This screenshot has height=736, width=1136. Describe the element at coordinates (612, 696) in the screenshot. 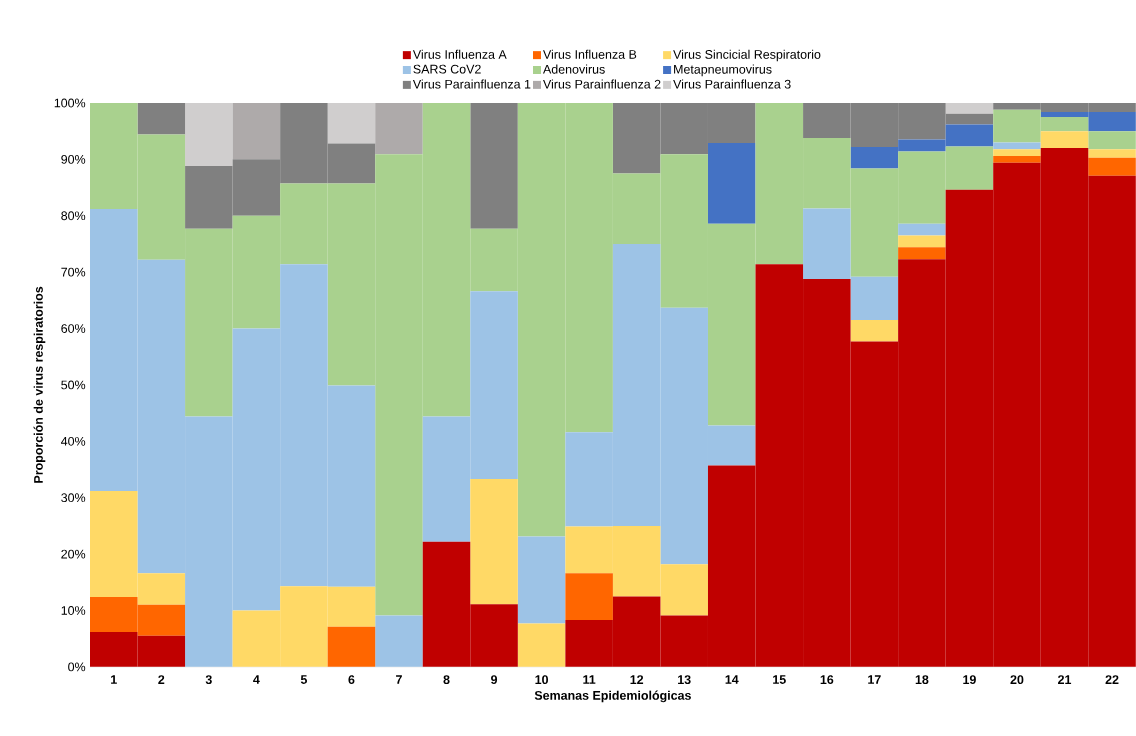

I see `x-axis-title: Semanas Epidemiológicas` at that location.